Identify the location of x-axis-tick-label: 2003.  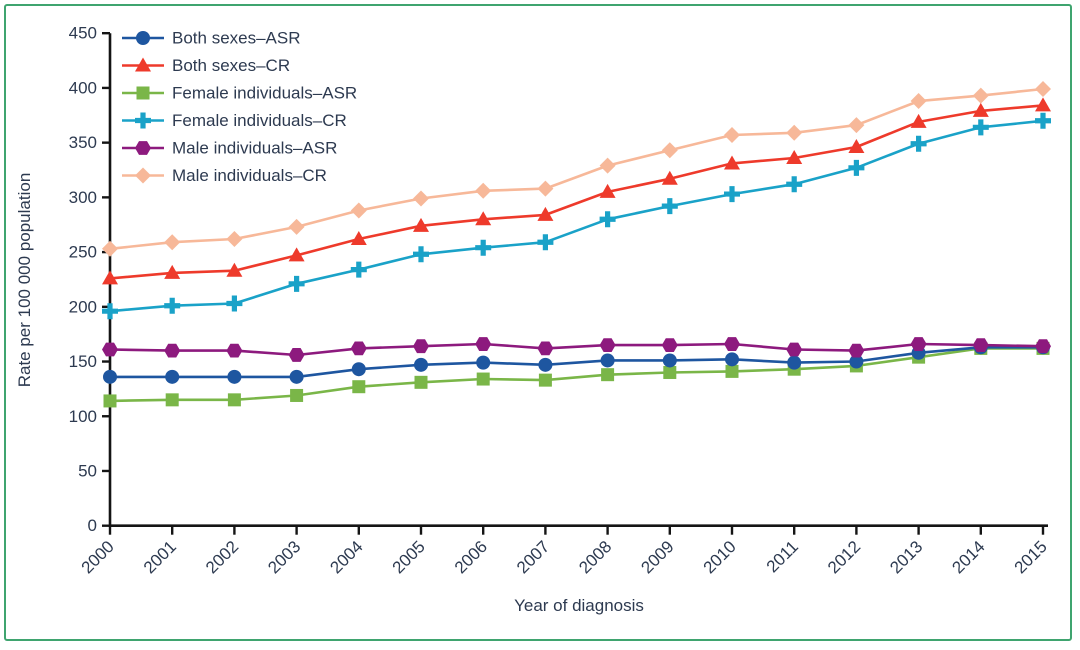
(284, 557).